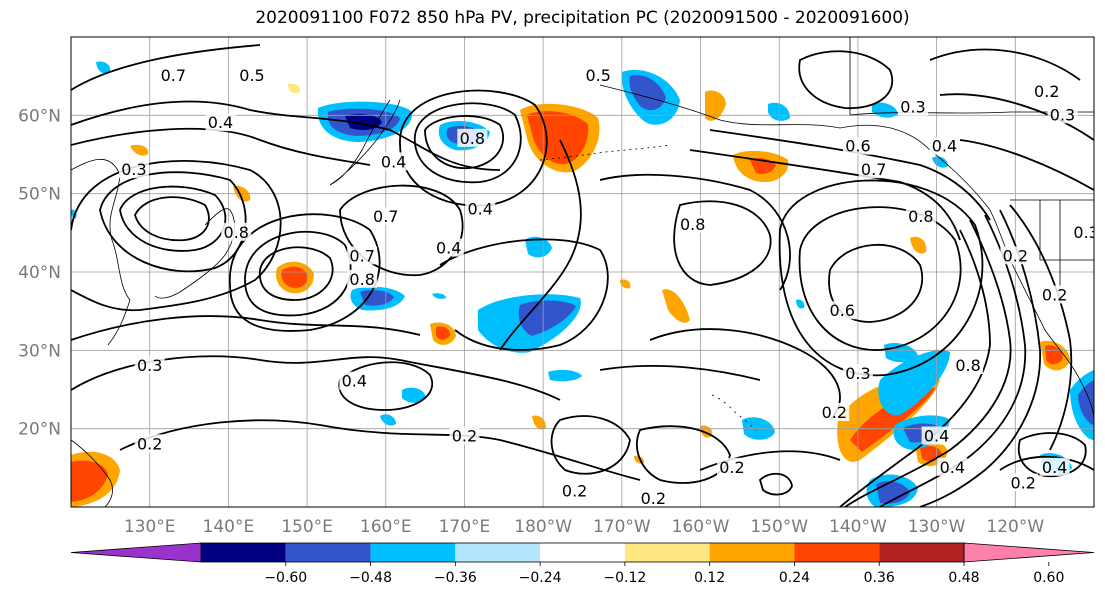  I want to click on lon-tick-label: 150°E, so click(307, 527).